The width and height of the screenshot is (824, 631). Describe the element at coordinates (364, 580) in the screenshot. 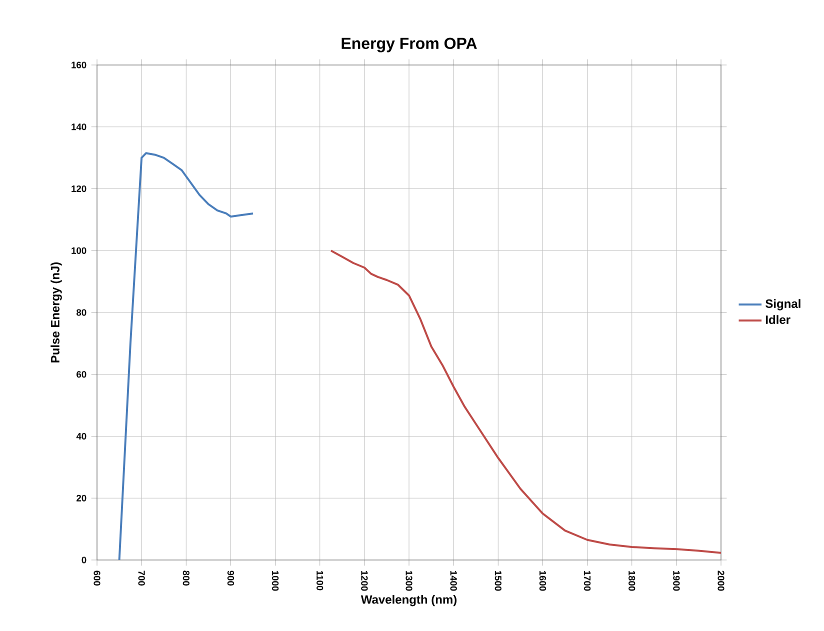

I see `x-tick-label: 1200` at that location.